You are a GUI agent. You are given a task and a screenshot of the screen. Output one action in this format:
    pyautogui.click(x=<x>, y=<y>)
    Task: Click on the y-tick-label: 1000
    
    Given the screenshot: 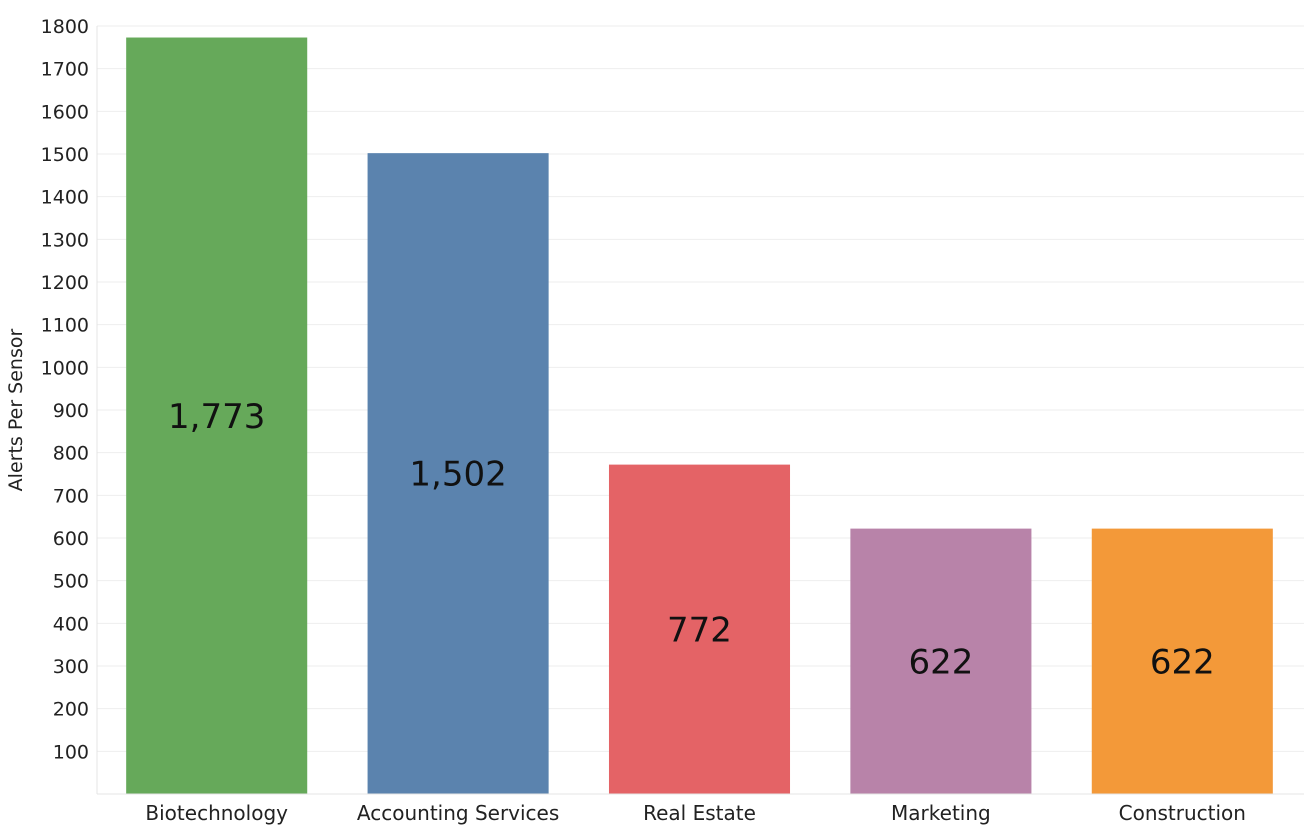 What is the action you would take?
    pyautogui.click(x=65, y=368)
    